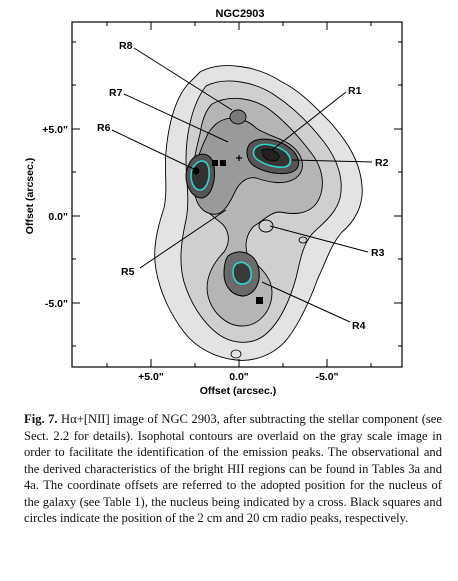 The height and width of the screenshot is (581, 458). I want to click on y-tick-label-pos5: +5.0", so click(55, 130).